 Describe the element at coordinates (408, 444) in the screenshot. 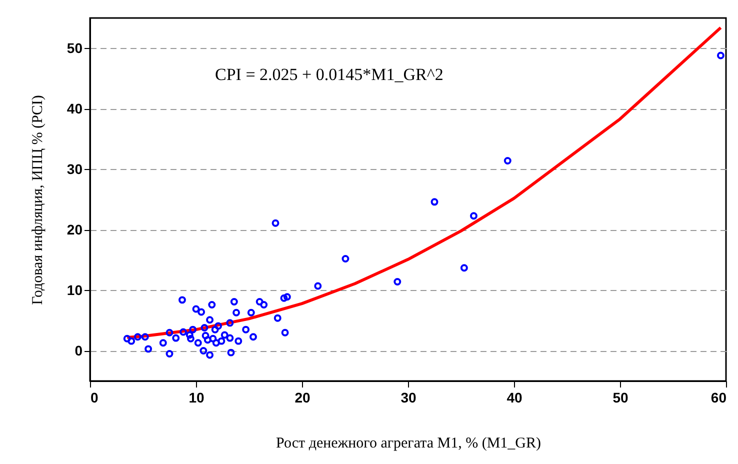

I see `x-axis-title: Рост денежного агрегата M1, % (M1_GR)` at that location.